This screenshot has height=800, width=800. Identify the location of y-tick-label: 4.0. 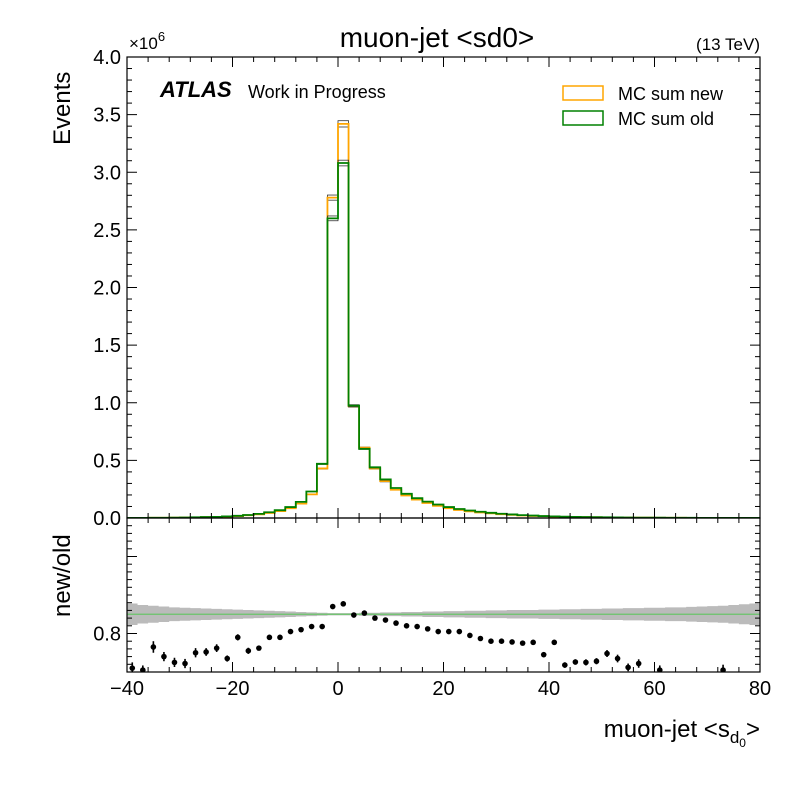
(107, 58).